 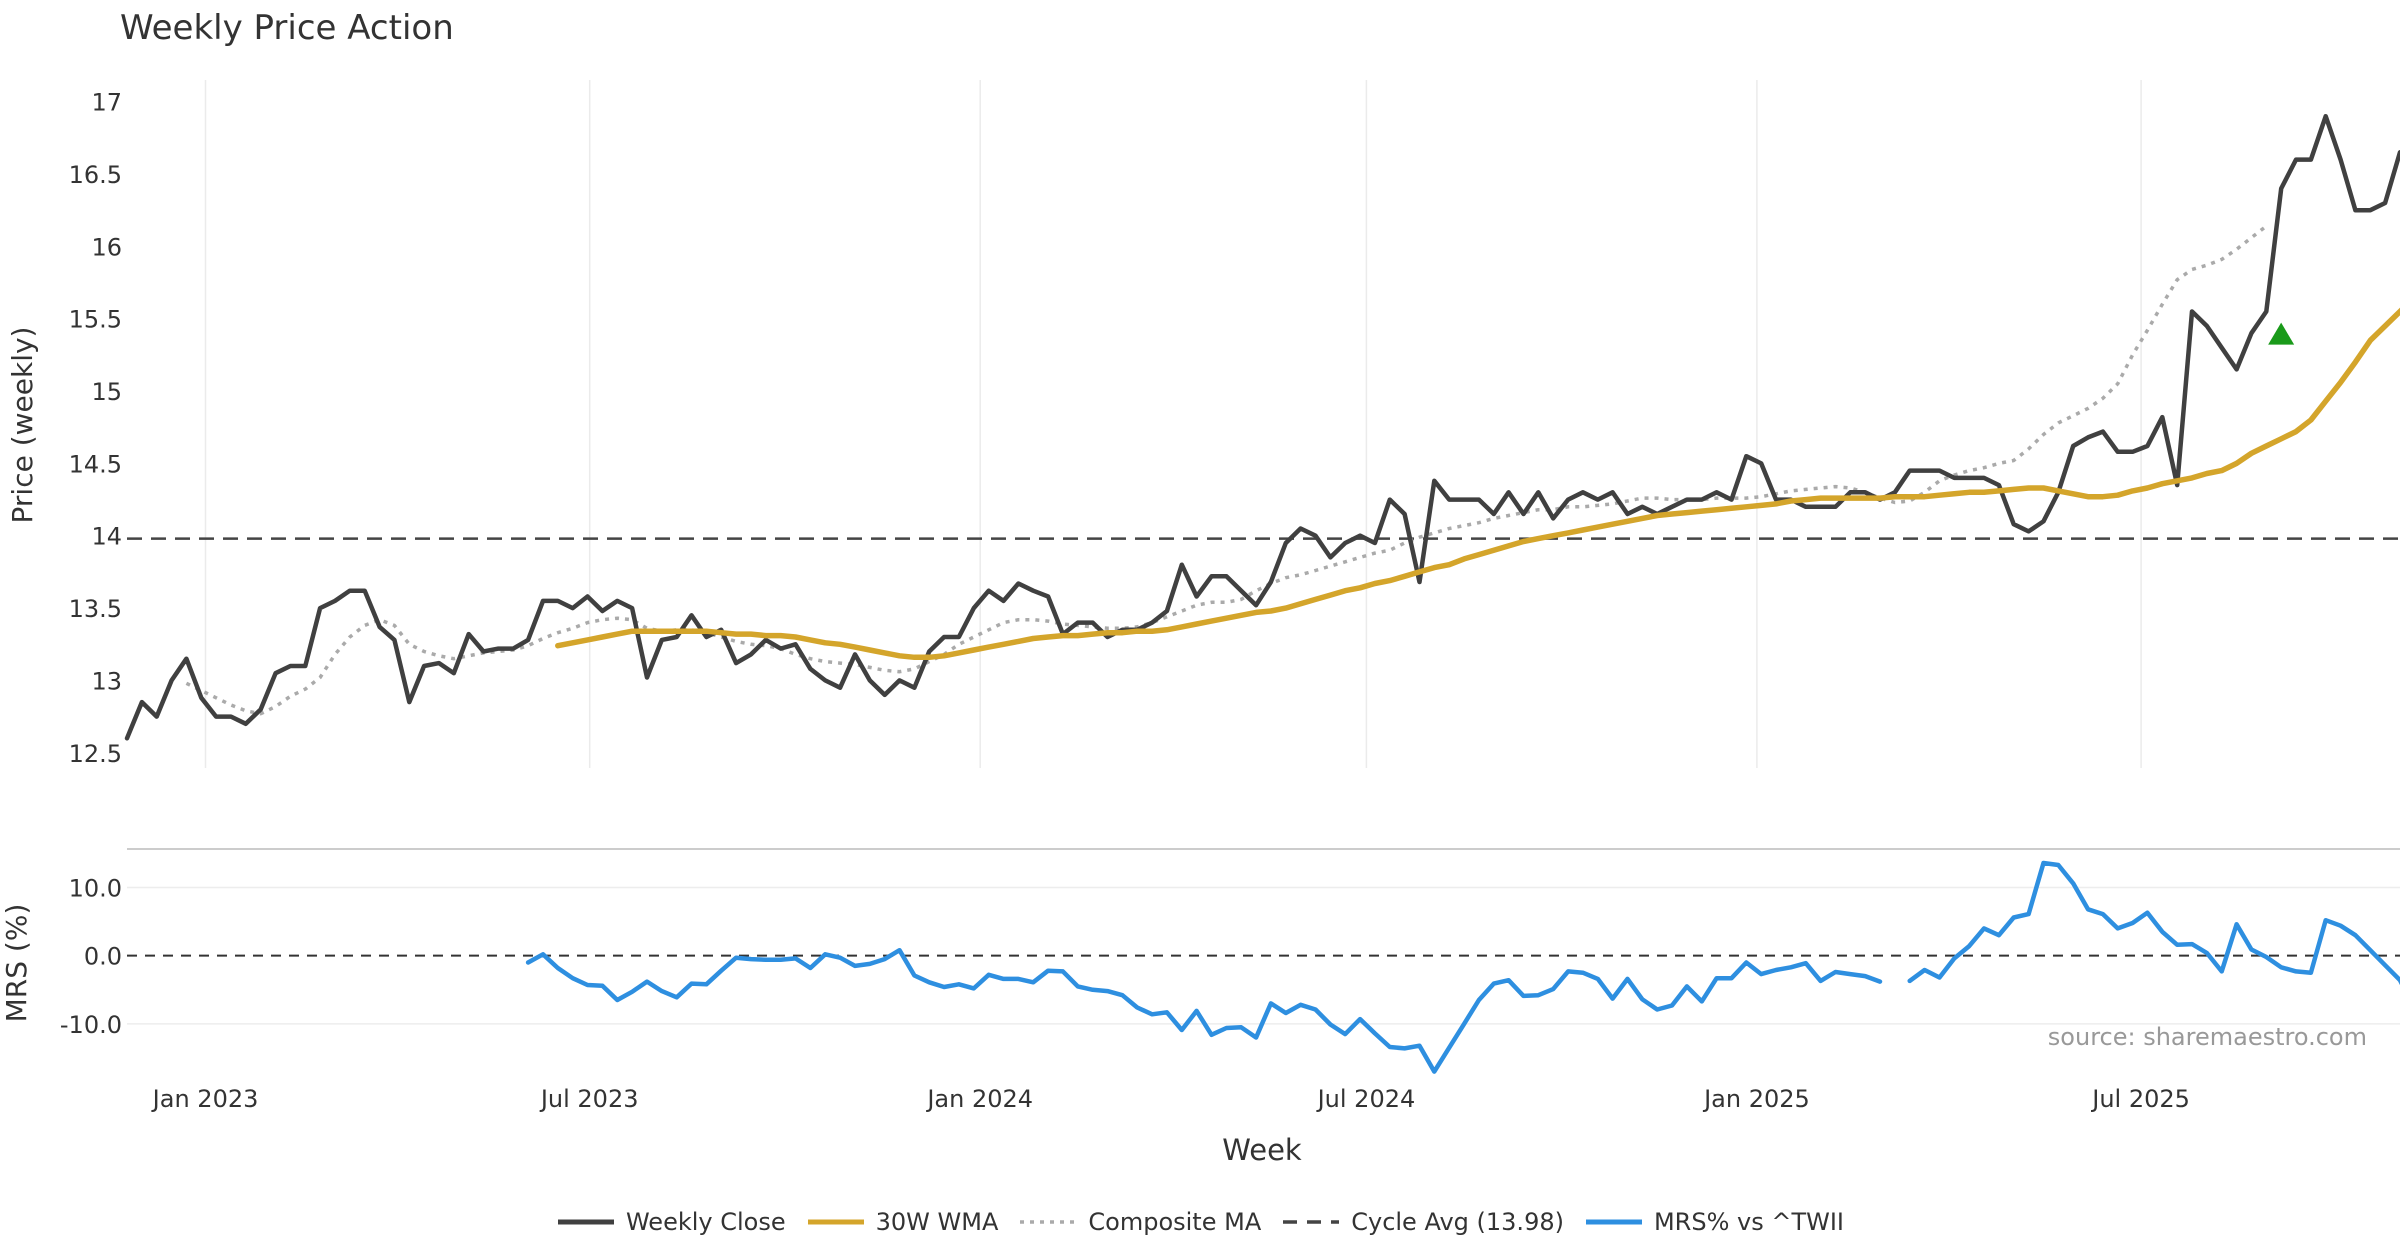 What do you see at coordinates (1756, 1099) in the screenshot?
I see `x-tick-label: Jan 2025` at bounding box center [1756, 1099].